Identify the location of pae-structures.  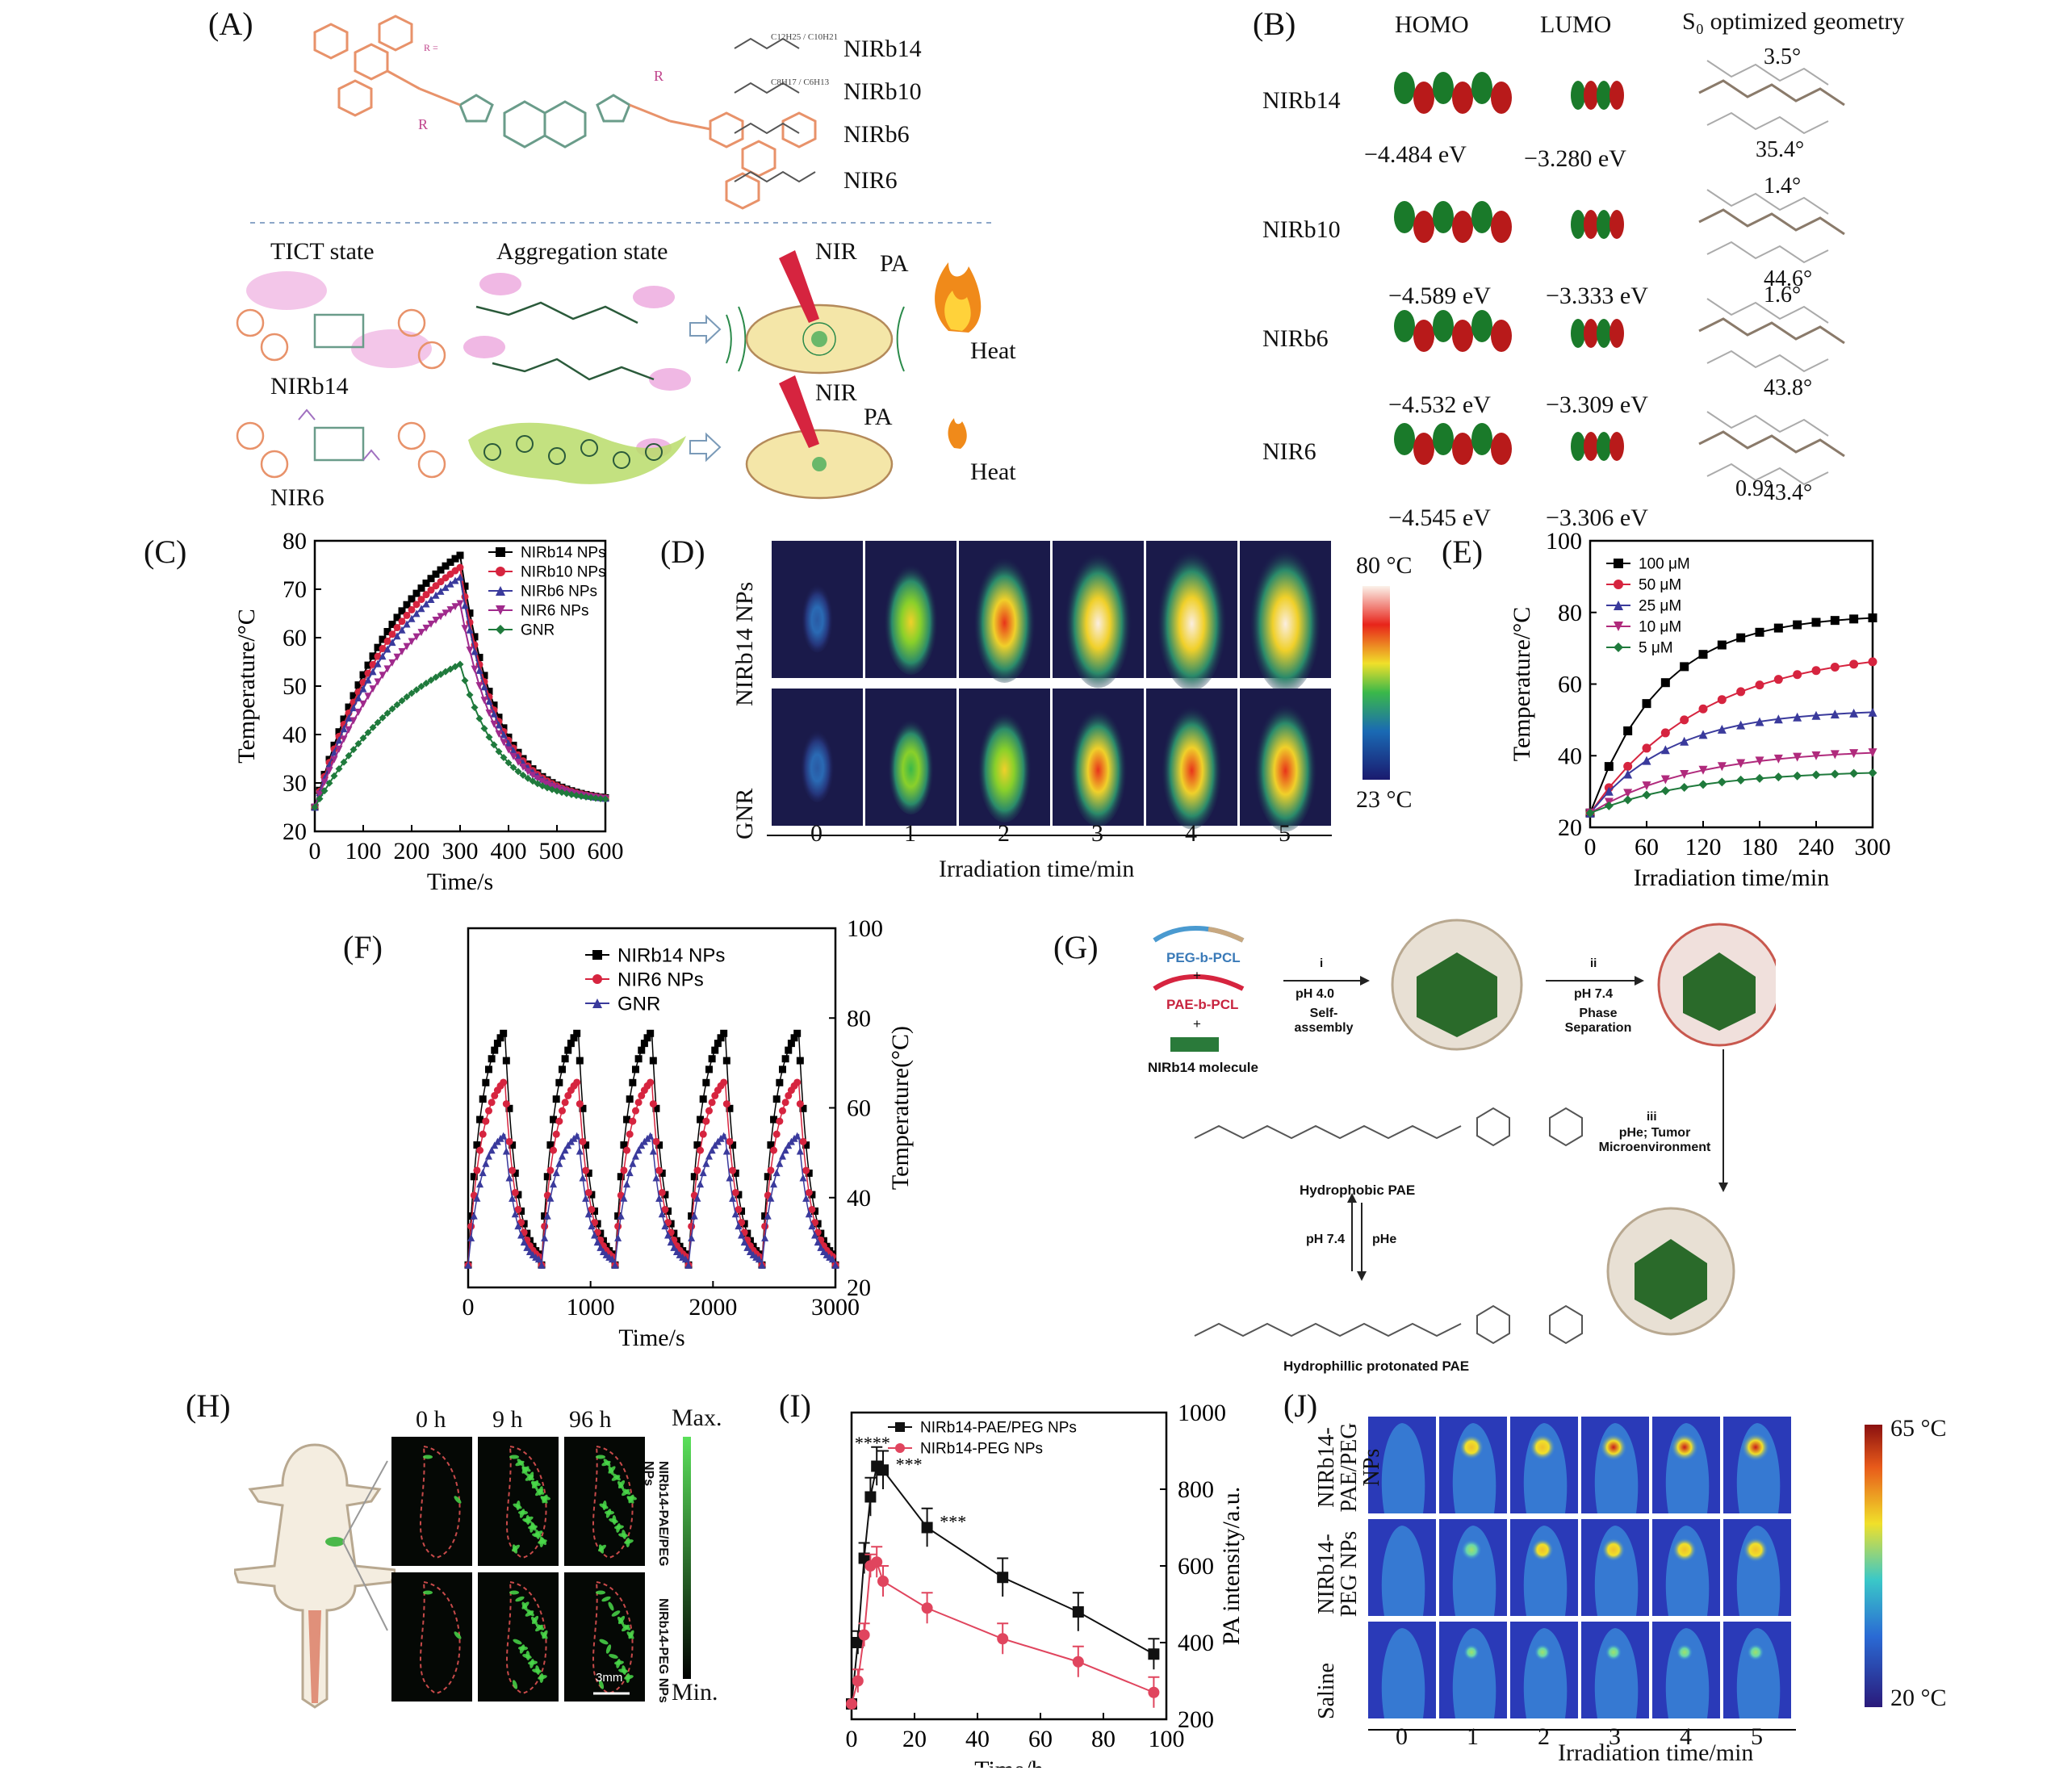
(1388, 1226).